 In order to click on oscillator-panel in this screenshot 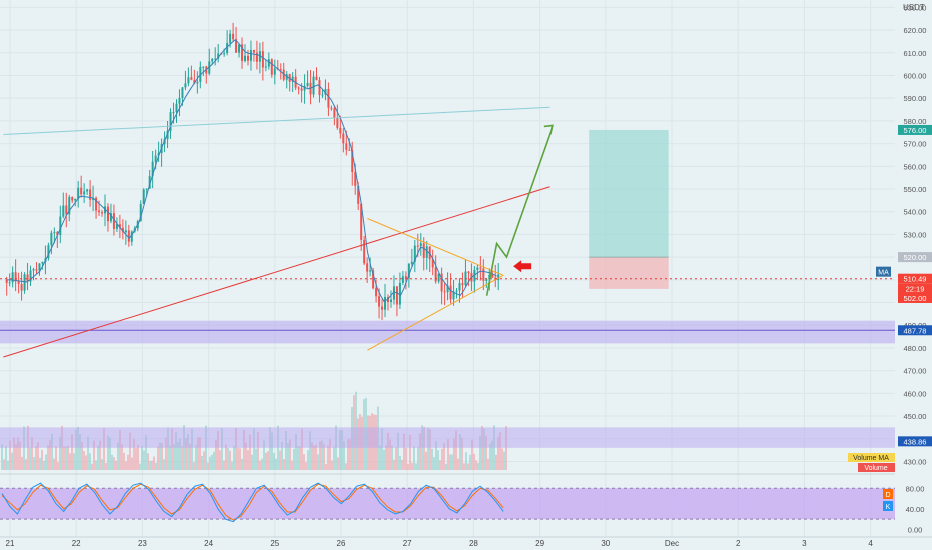, I will do `click(447, 502)`.